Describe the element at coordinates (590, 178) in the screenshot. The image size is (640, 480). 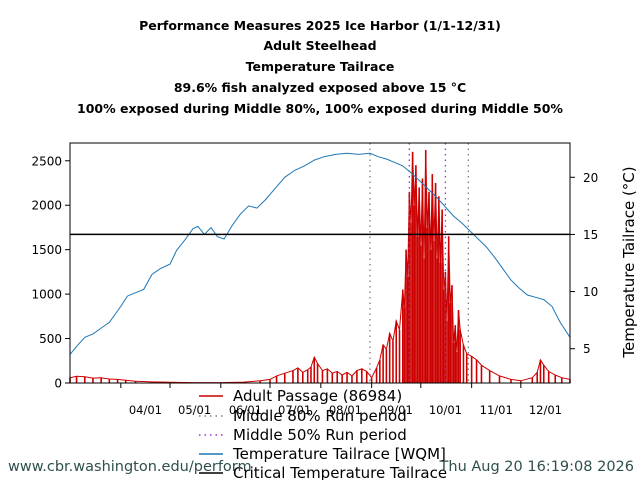
I see `right-axis-tick-label: 20` at that location.